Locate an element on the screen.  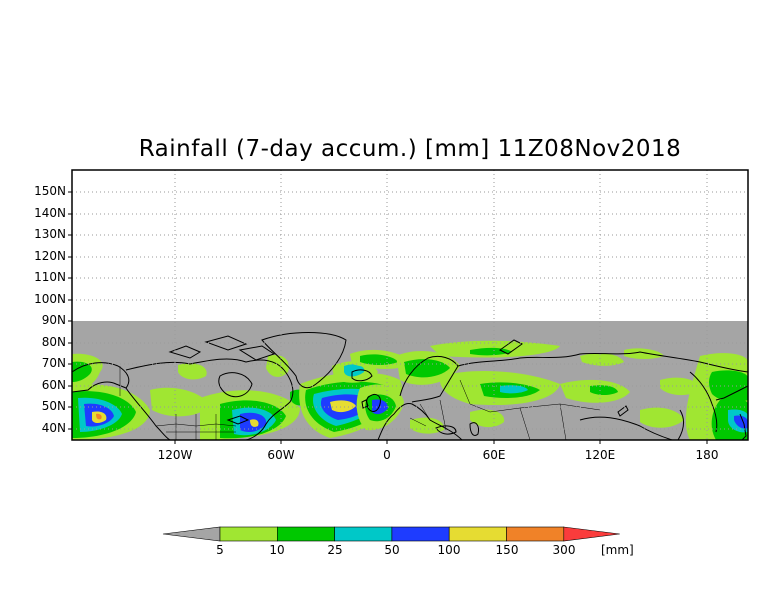
lat-label-50n: 50N is located at coordinates (53, 406).